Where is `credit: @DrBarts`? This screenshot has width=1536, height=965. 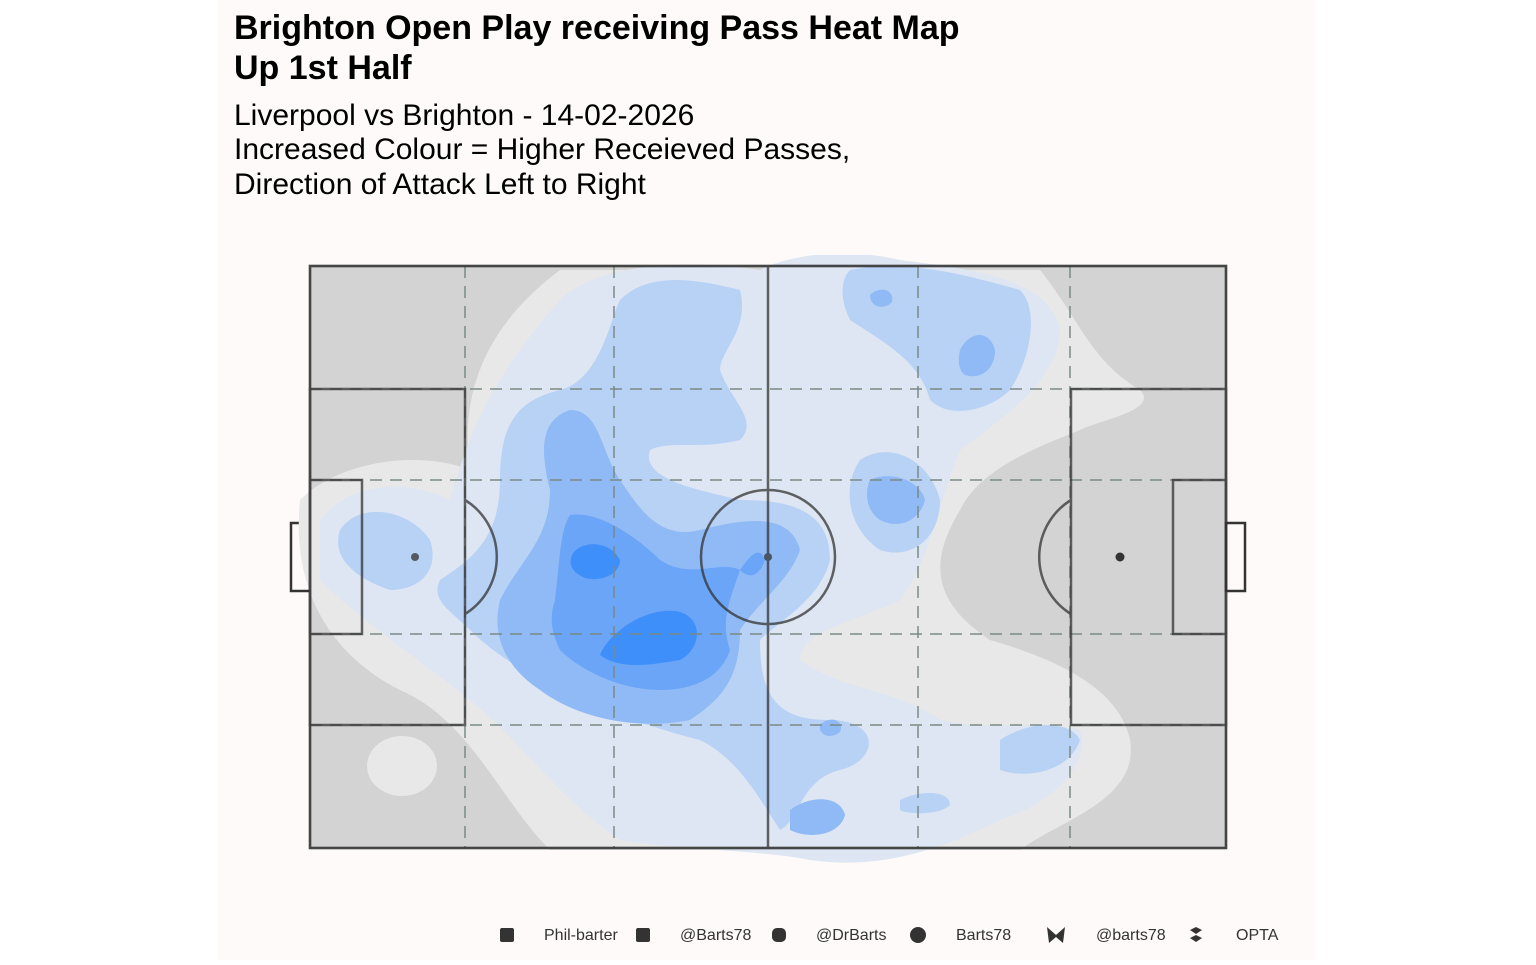 credit: @DrBarts is located at coordinates (851, 935).